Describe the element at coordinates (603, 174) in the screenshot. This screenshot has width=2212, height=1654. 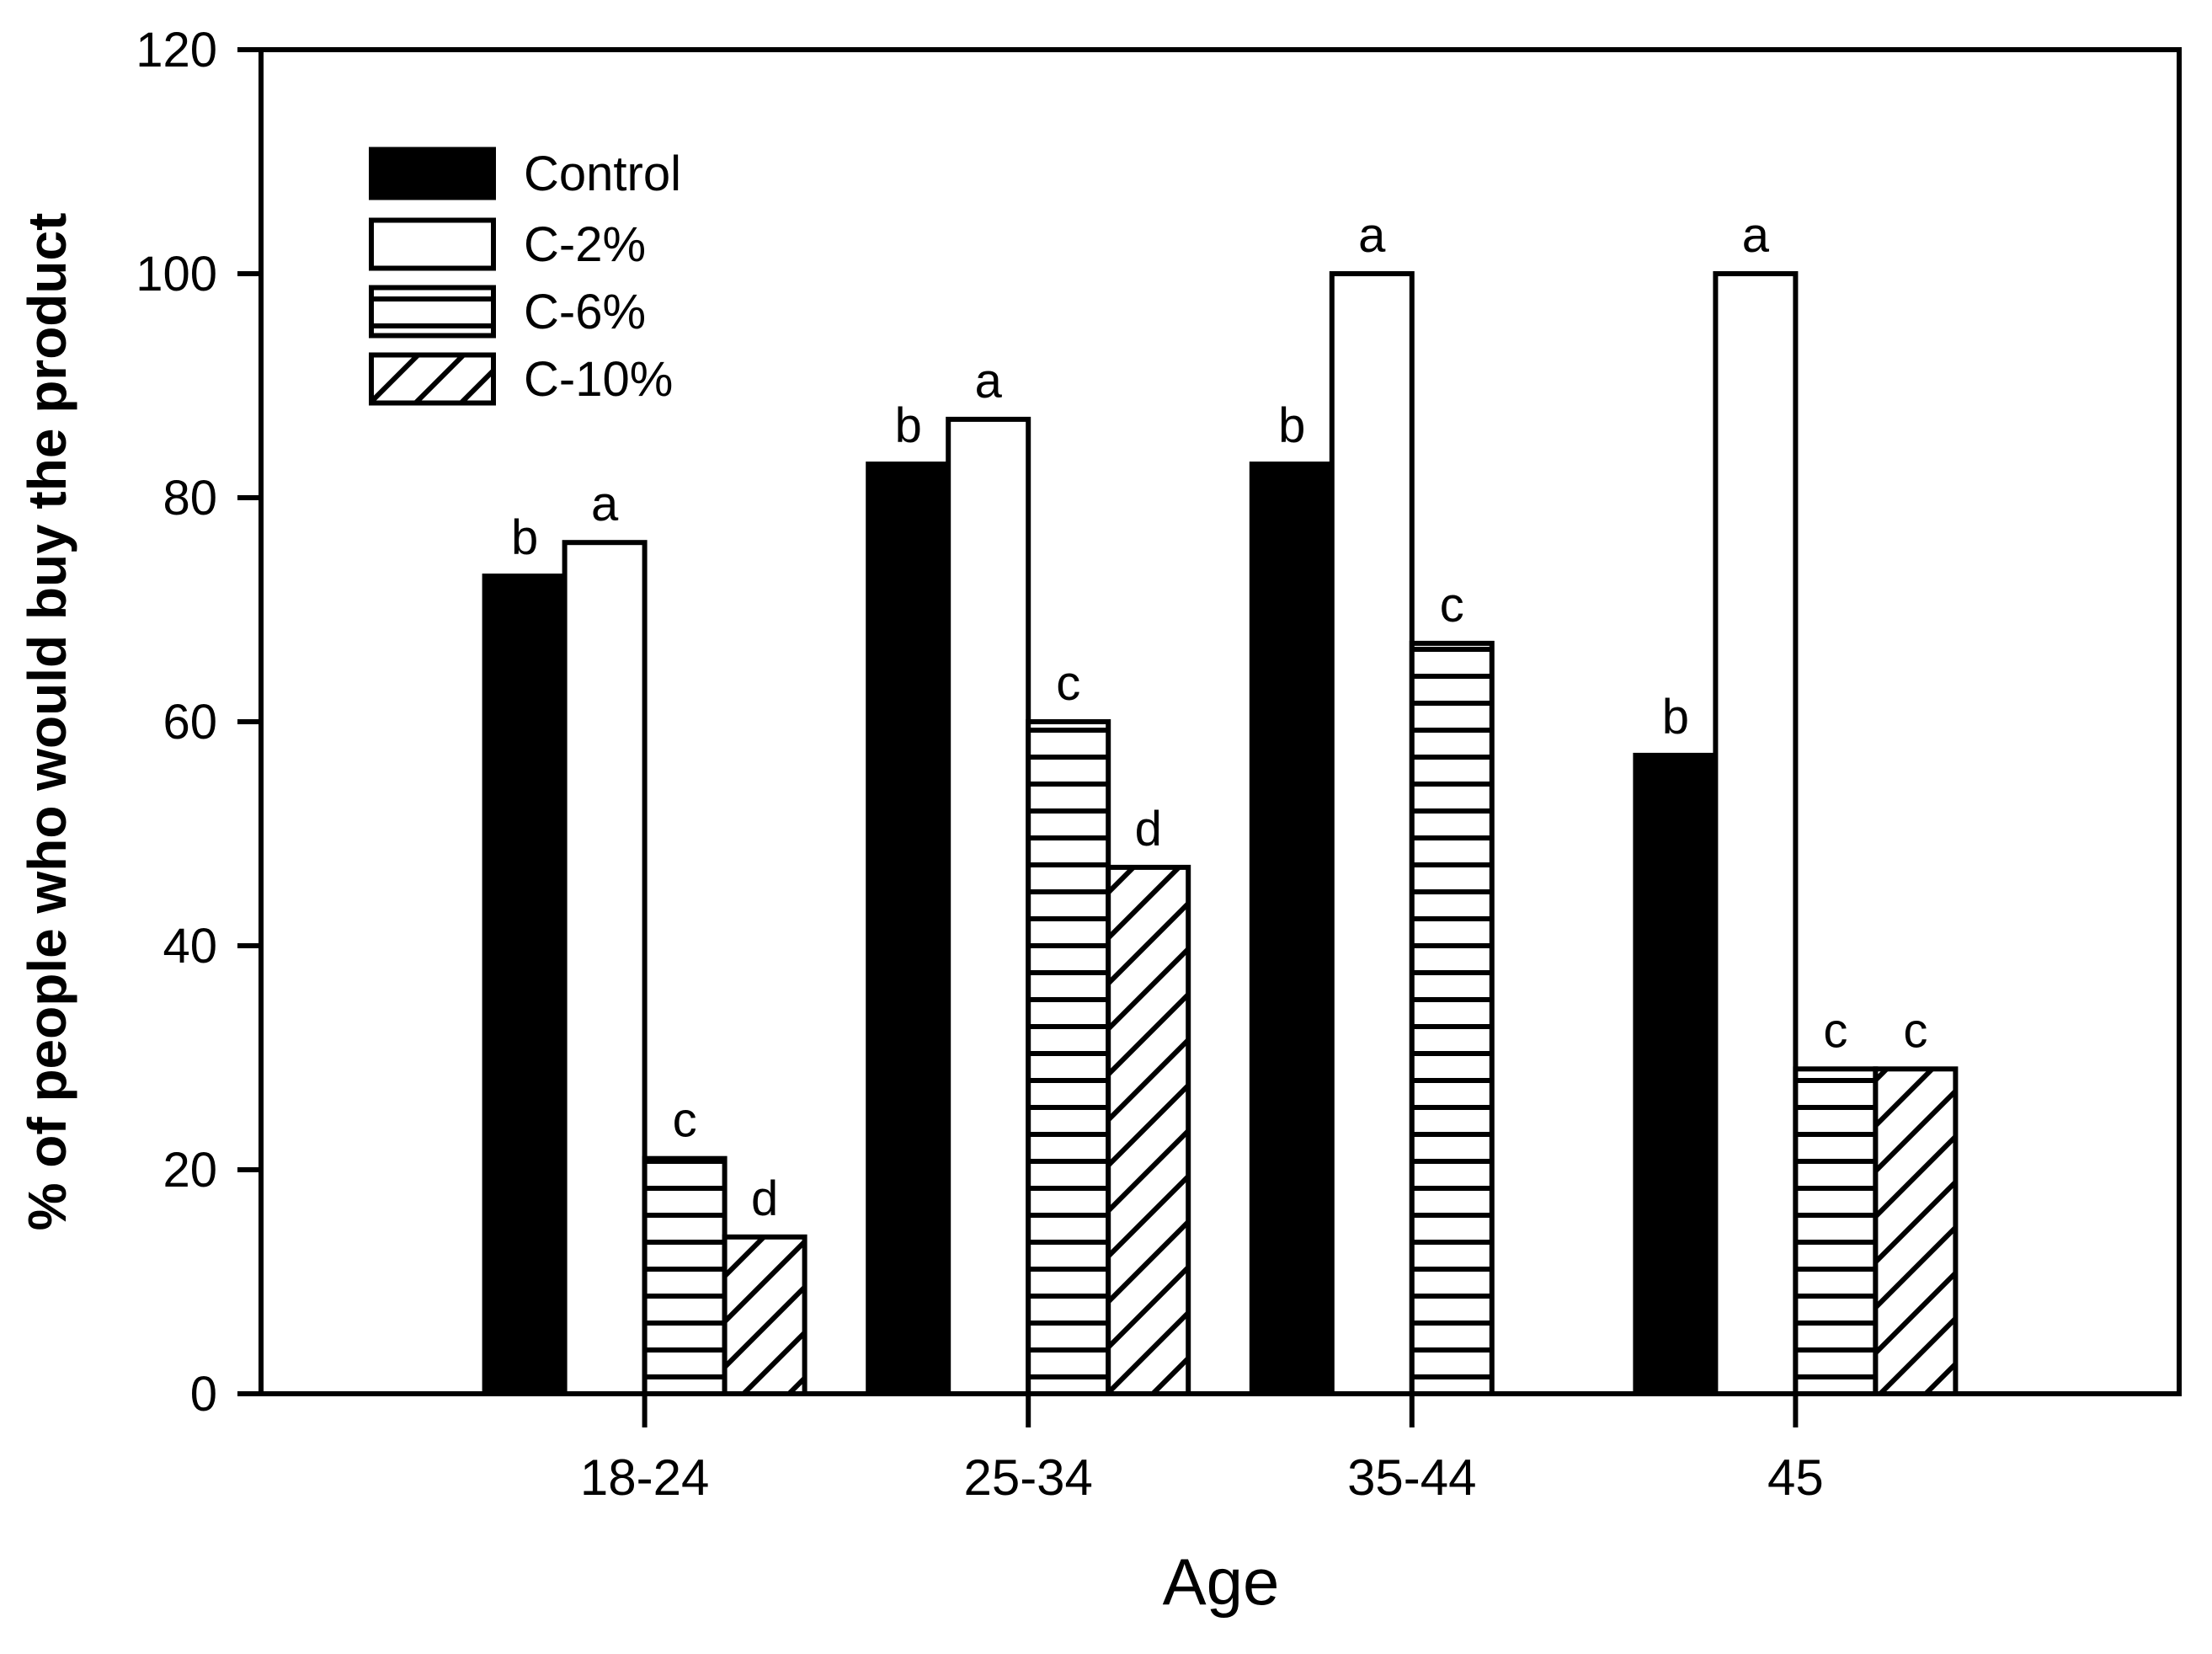
I see `legend-label-Control: Control` at that location.